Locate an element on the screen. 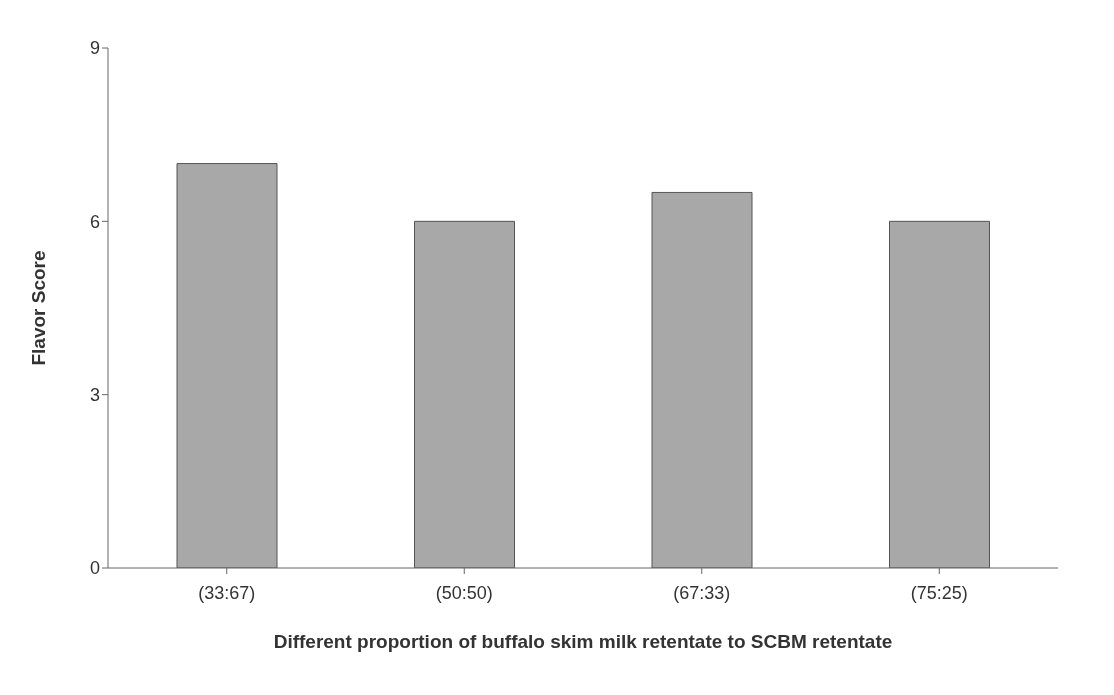 Image resolution: width=1114 pixels, height=695 pixels. y-tick-label: 0 is located at coordinates (94, 568).